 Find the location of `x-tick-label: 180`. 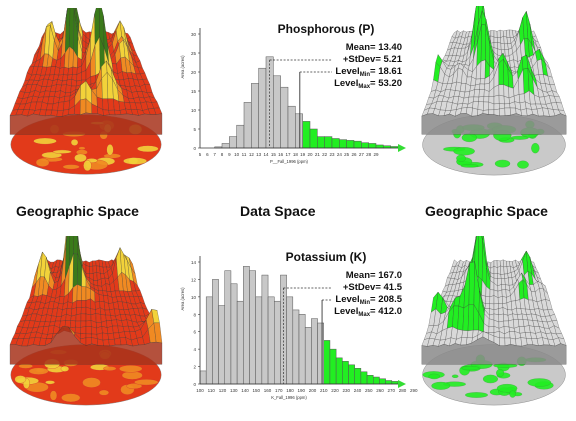

x-tick-label: 180 is located at coordinates (290, 390).